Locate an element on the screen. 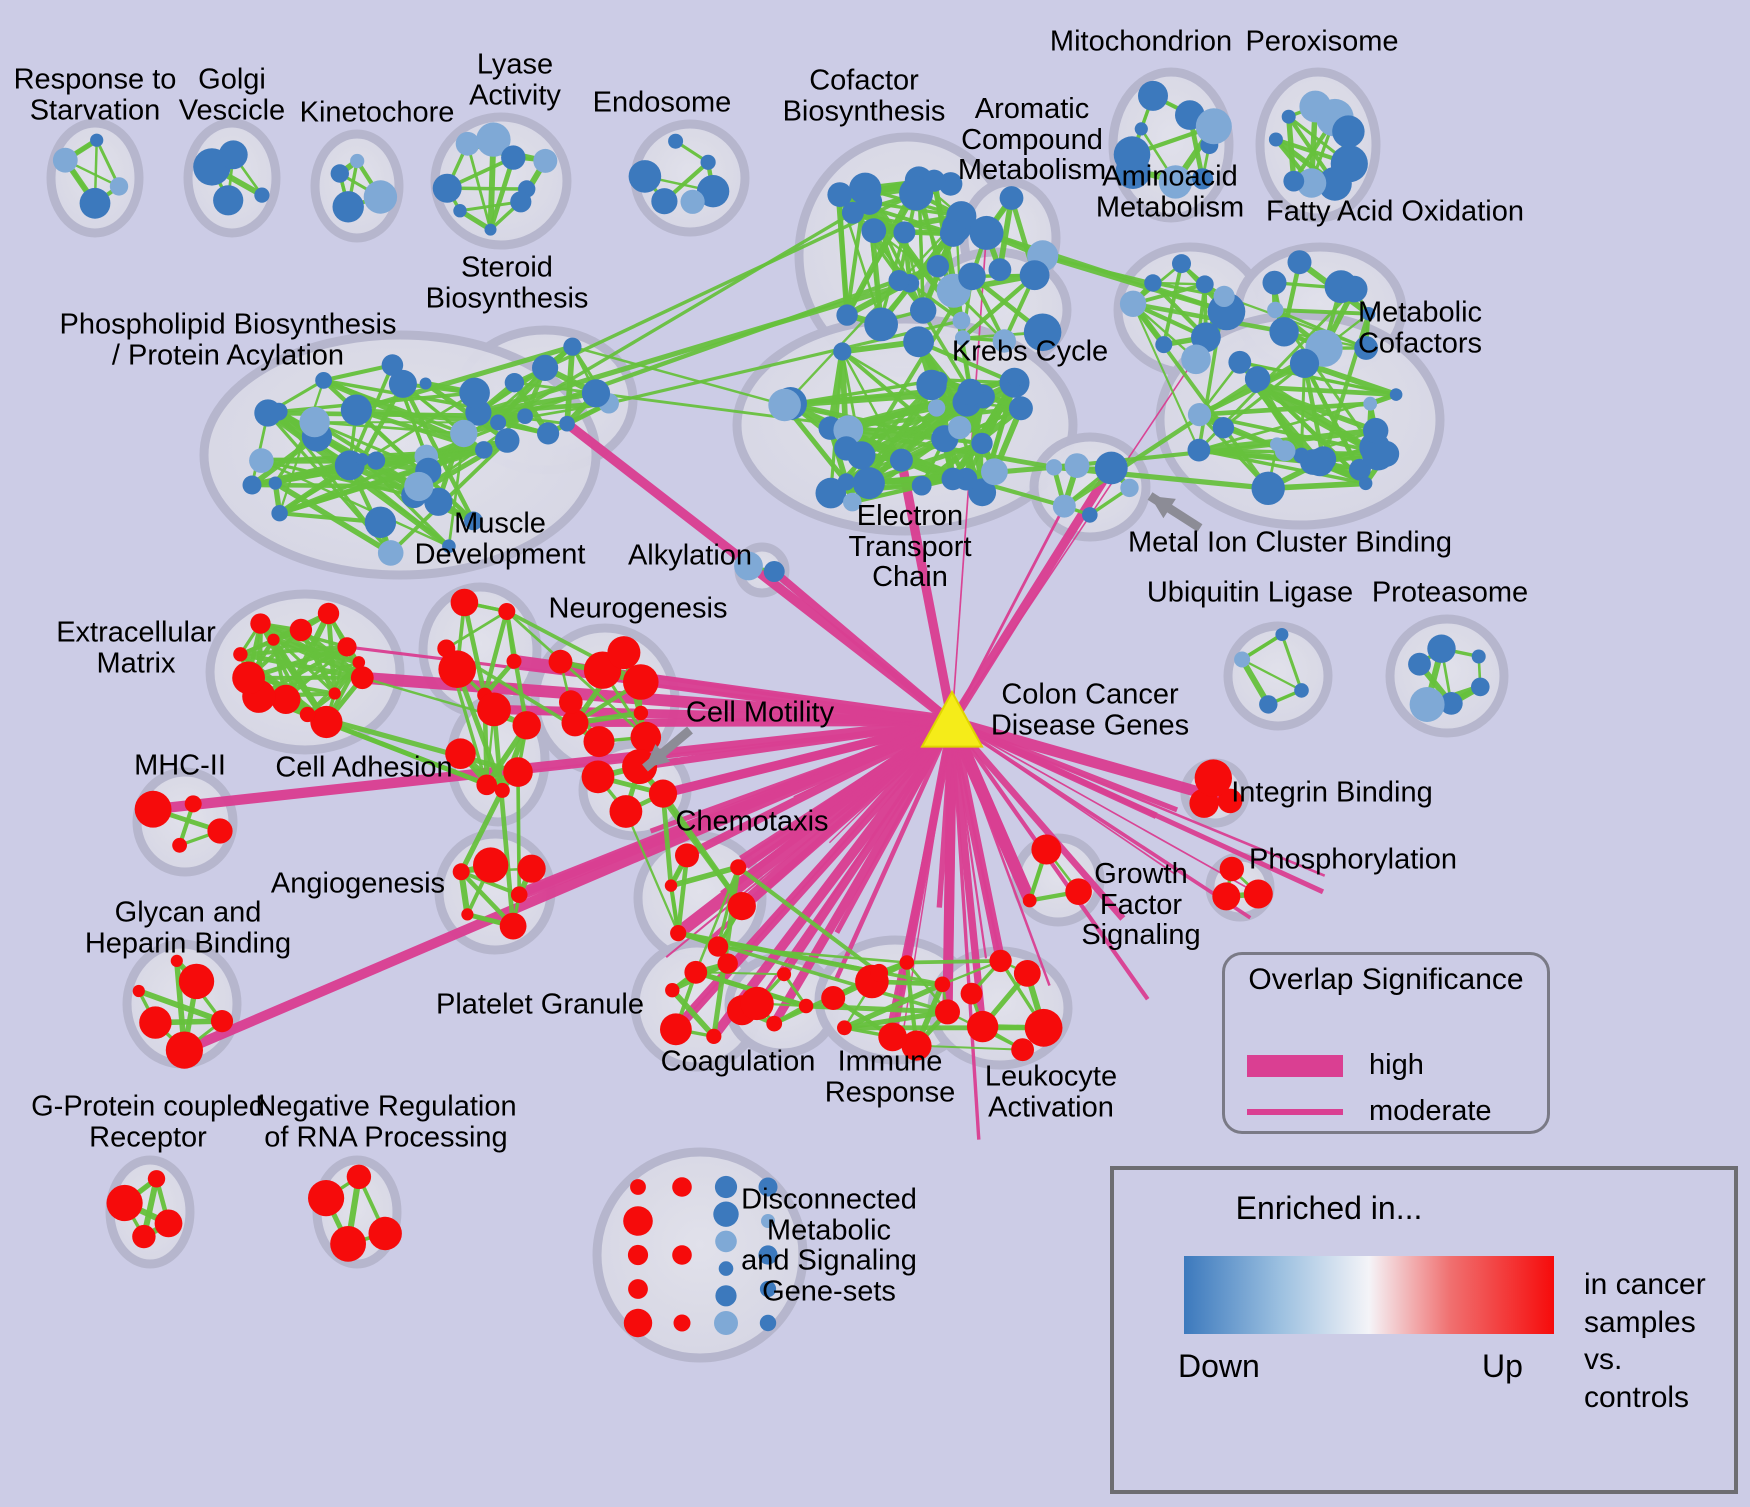 The height and width of the screenshot is (1507, 1750). enrichment-colorbar is located at coordinates (1369, 1295).